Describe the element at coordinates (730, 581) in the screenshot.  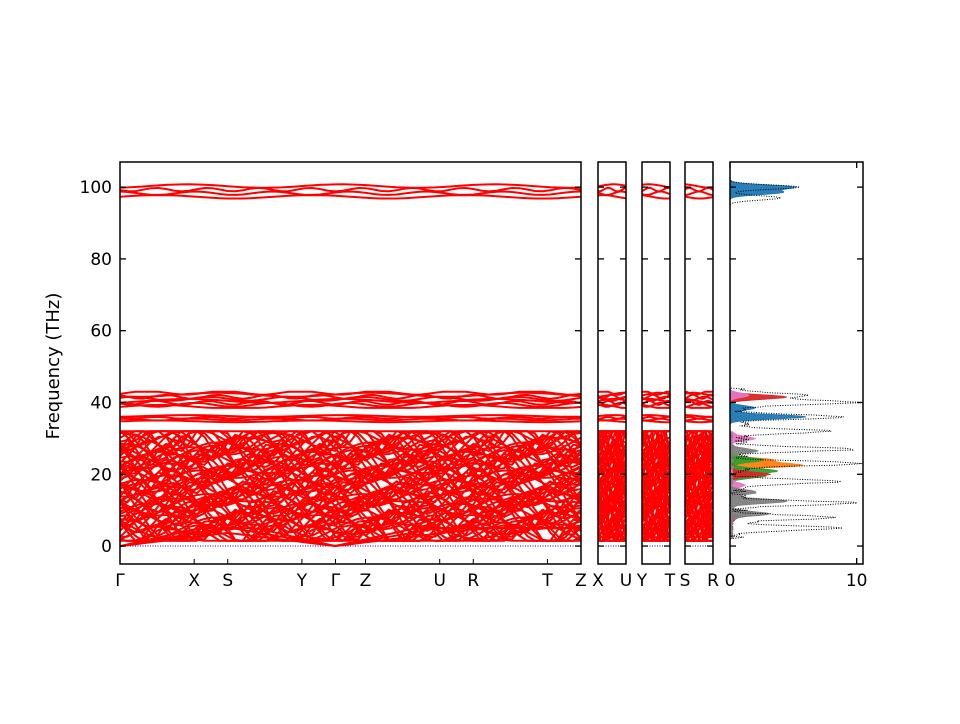
I see `dos-x-tick-label: 0` at that location.